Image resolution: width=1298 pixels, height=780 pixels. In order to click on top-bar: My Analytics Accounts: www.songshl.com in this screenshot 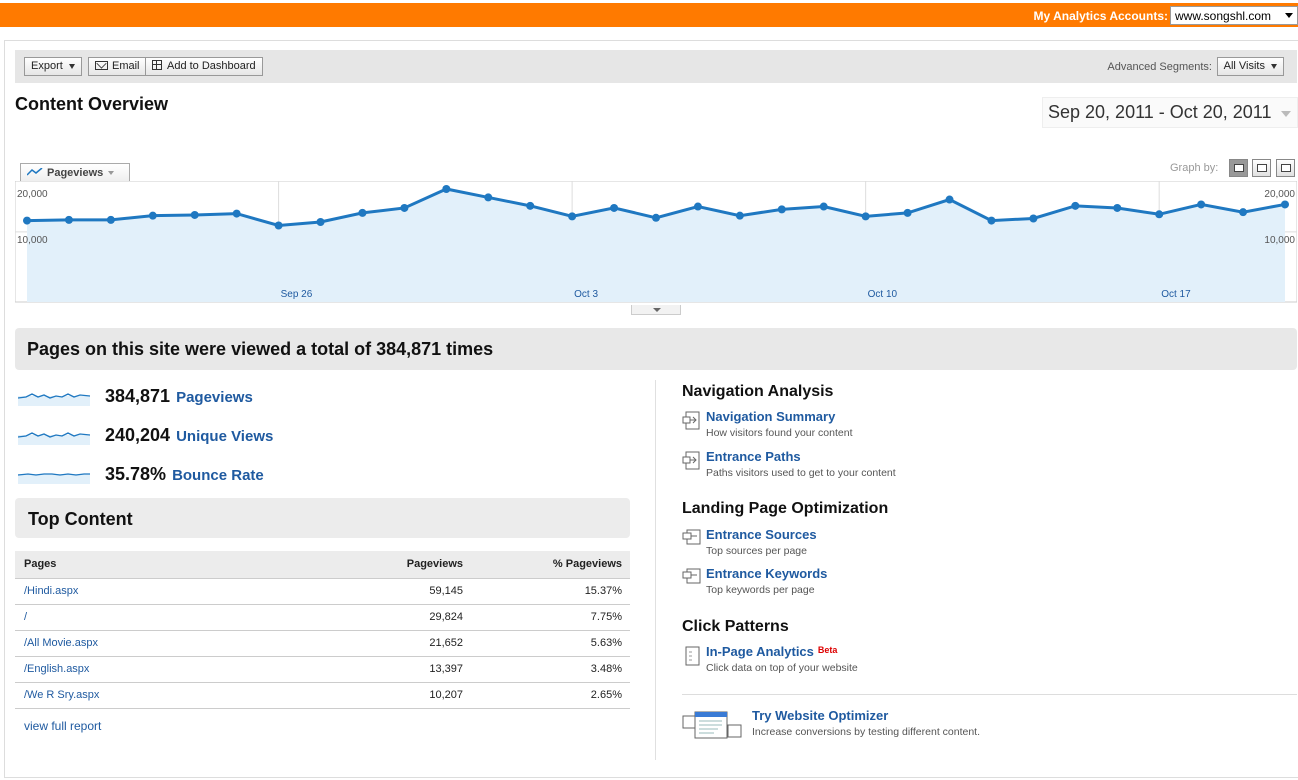, I will do `click(649, 13)`.